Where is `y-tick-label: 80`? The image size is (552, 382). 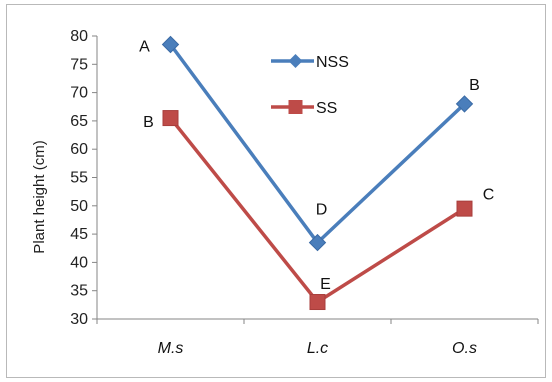 y-tick-label: 80 is located at coordinates (79, 36).